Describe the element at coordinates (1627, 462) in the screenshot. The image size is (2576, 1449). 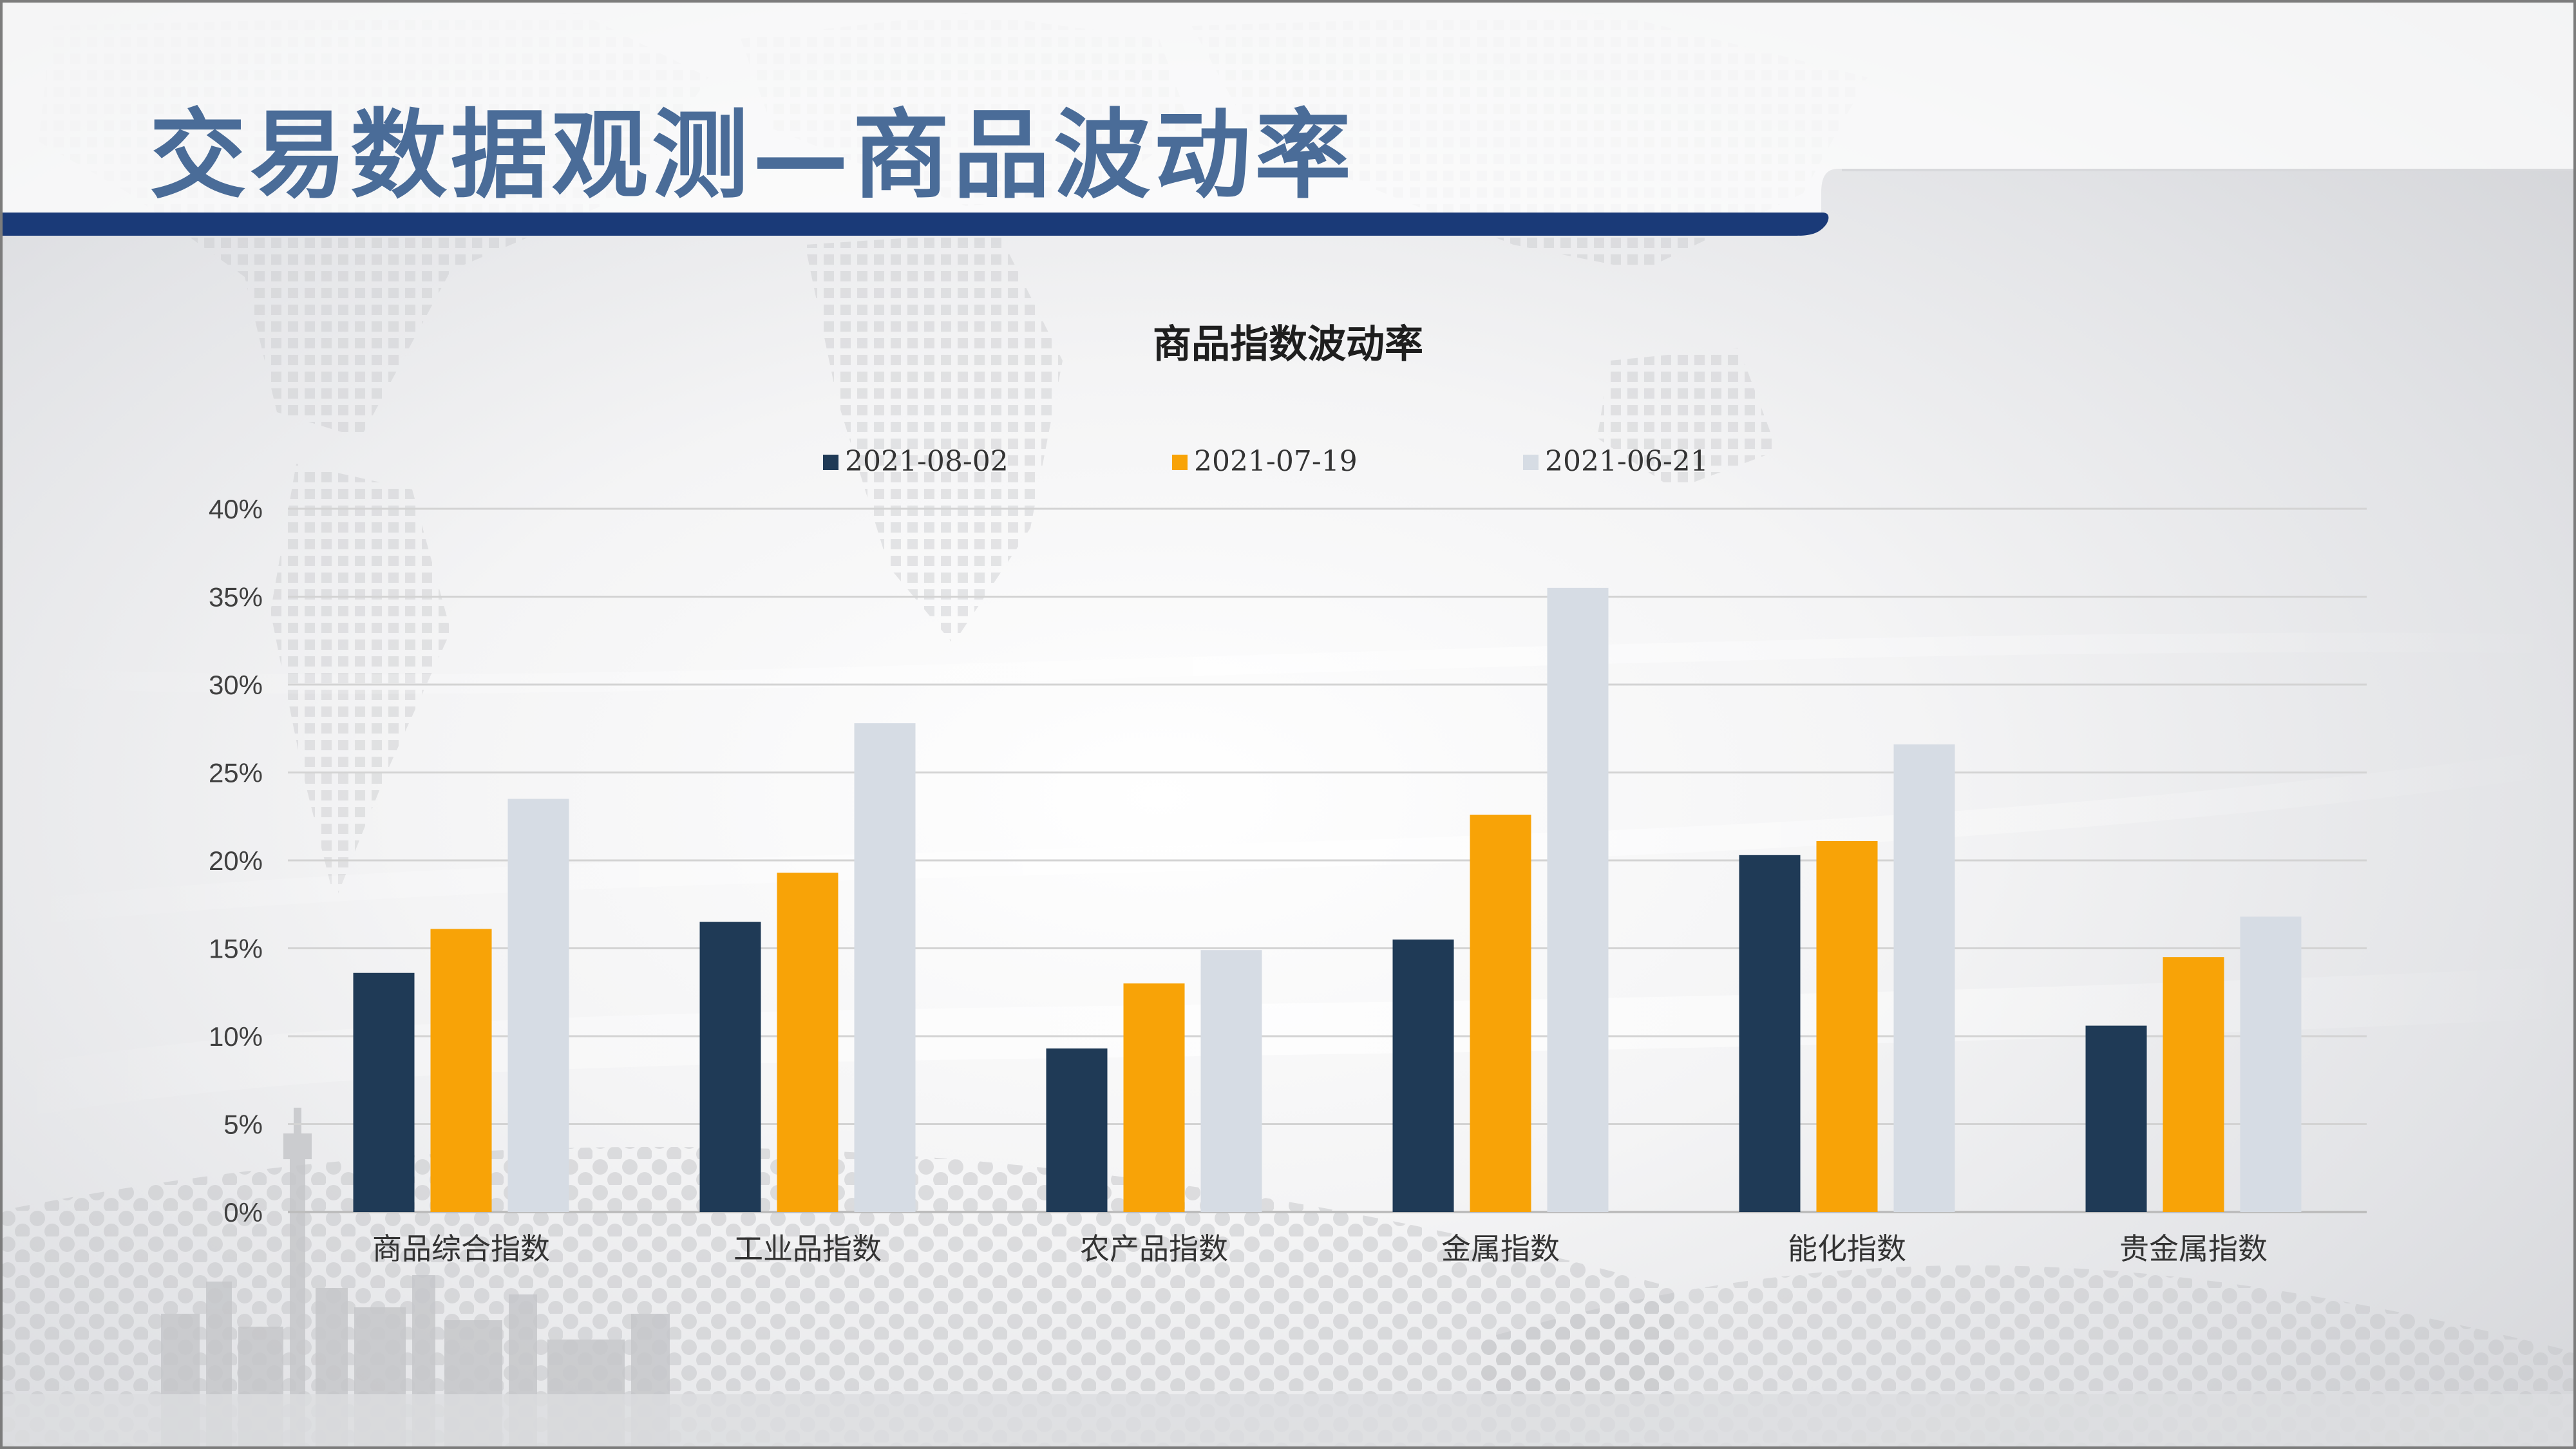
I see `legend-label: 2021-06-21` at that location.